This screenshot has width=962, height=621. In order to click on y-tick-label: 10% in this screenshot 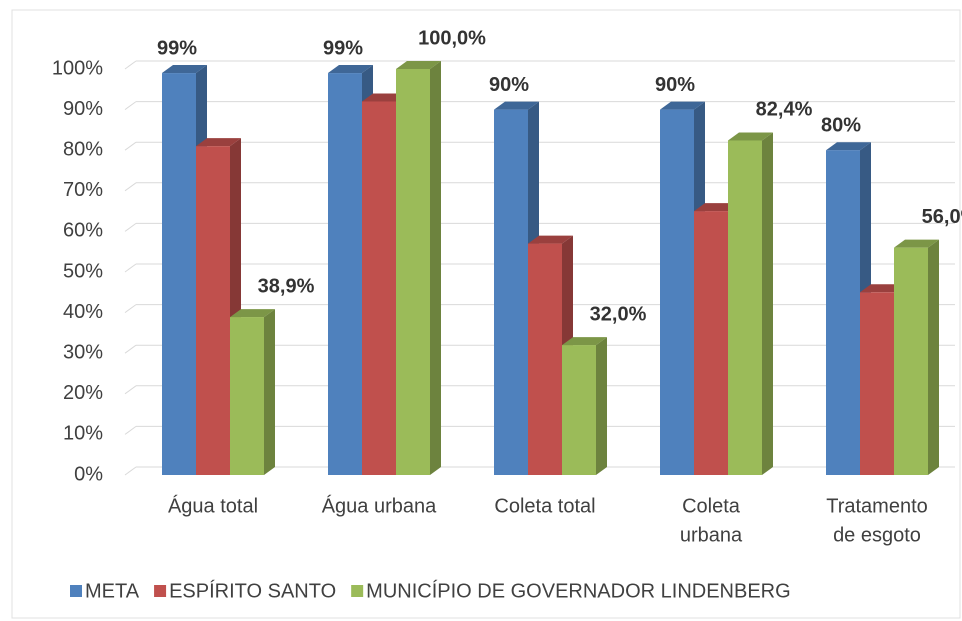, I will do `click(83, 434)`.